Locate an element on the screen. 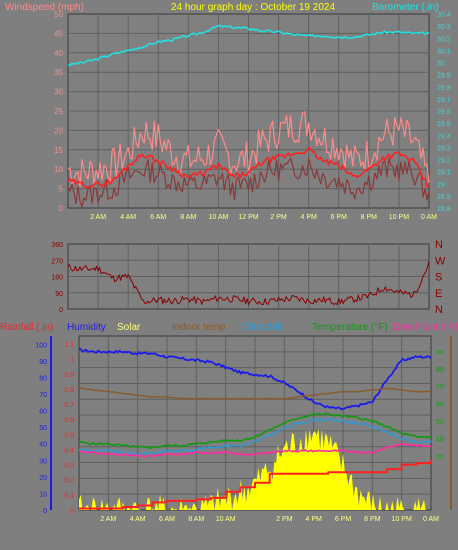 Image resolution: width=458 pixels, height=550 pixels. direction-series is located at coordinates (248, 283).